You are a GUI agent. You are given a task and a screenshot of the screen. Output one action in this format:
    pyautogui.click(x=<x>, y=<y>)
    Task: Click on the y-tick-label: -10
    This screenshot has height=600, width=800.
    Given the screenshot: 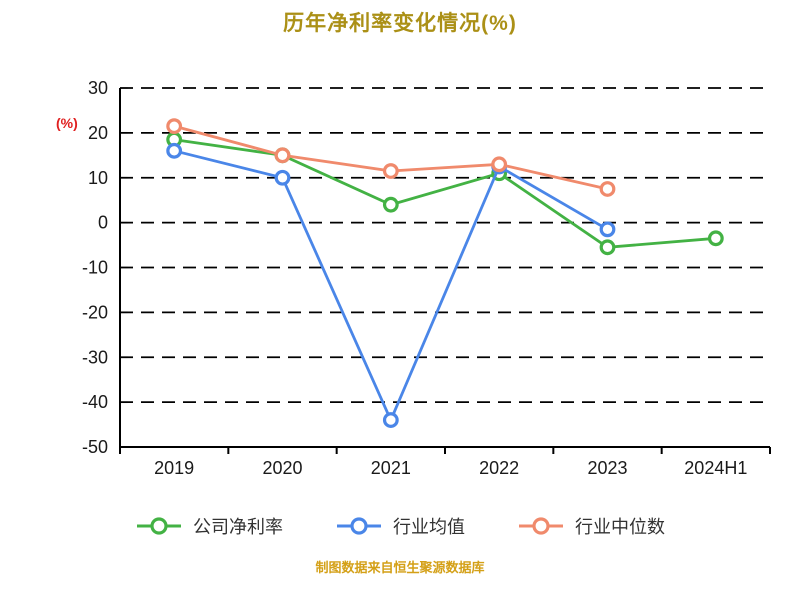 What is the action you would take?
    pyautogui.click(x=95, y=268)
    